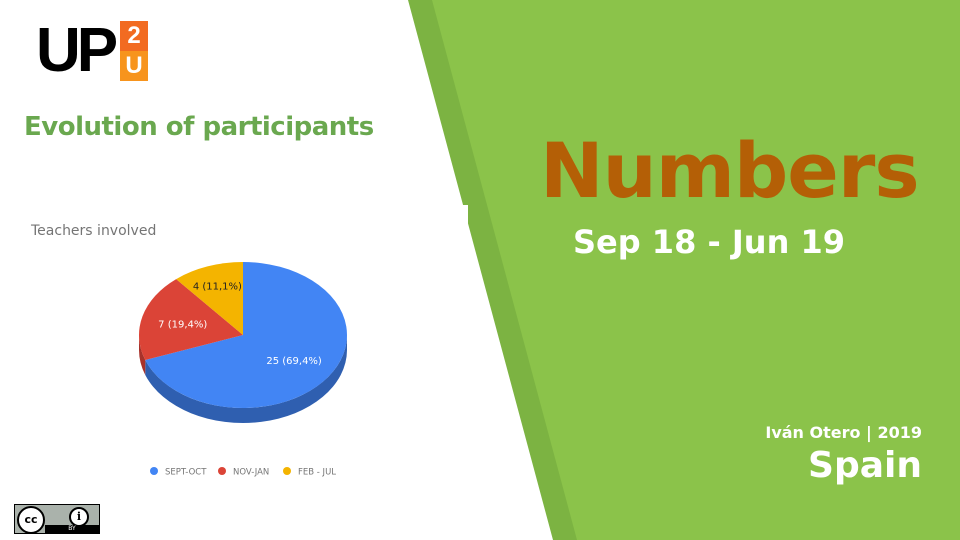 Image resolution: width=960 pixels, height=540 pixels. I want to click on numbers-title: Numbers, so click(730, 170).